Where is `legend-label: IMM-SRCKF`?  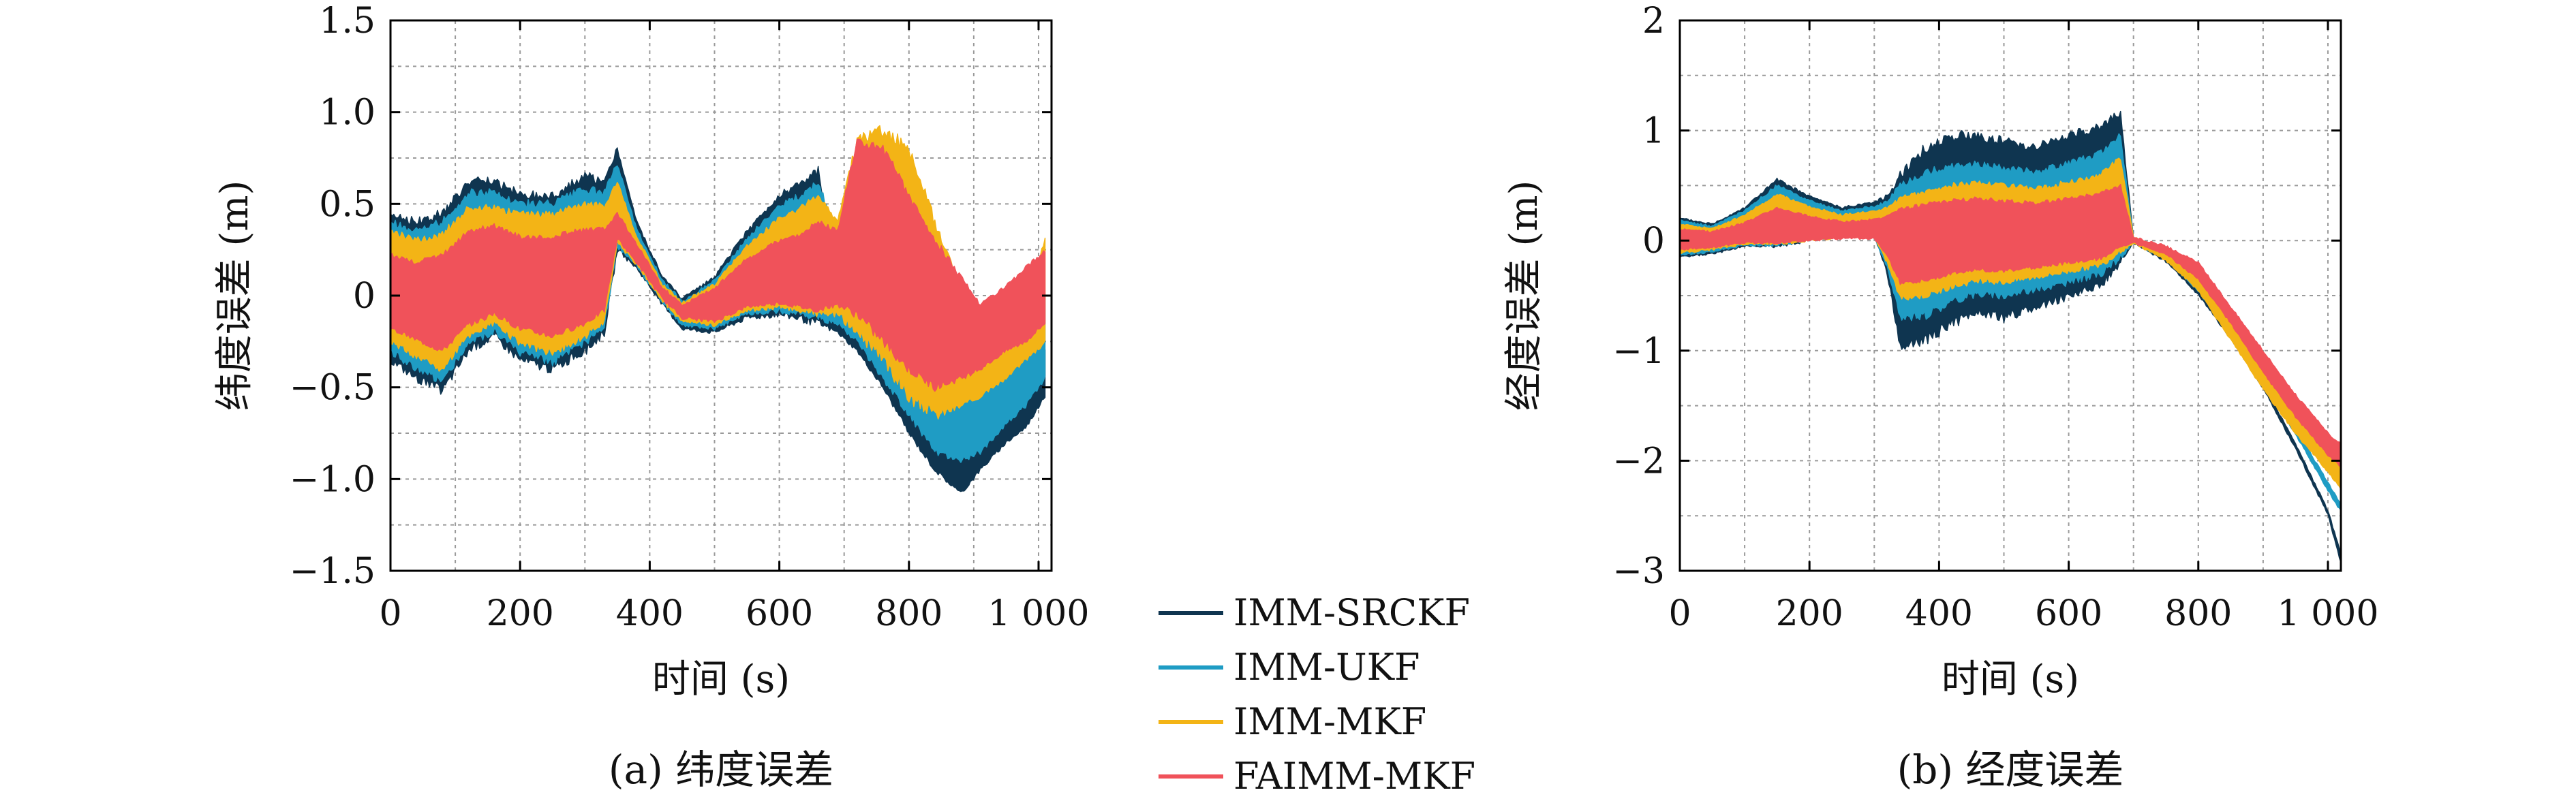 legend-label: IMM-SRCKF is located at coordinates (1351, 612).